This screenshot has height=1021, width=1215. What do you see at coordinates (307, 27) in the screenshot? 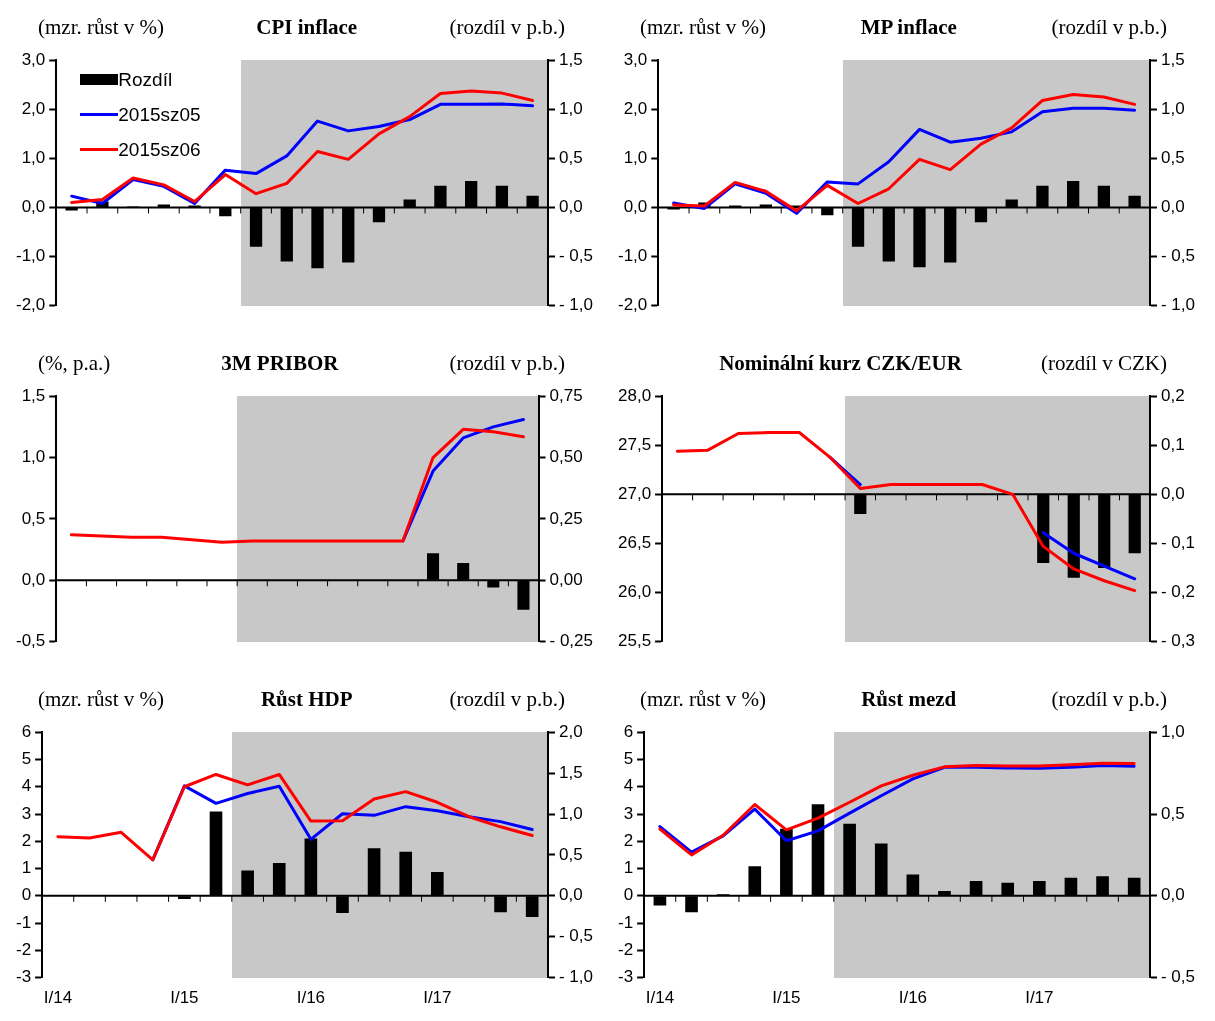
I see `chart-title: CPI inflace` at bounding box center [307, 27].